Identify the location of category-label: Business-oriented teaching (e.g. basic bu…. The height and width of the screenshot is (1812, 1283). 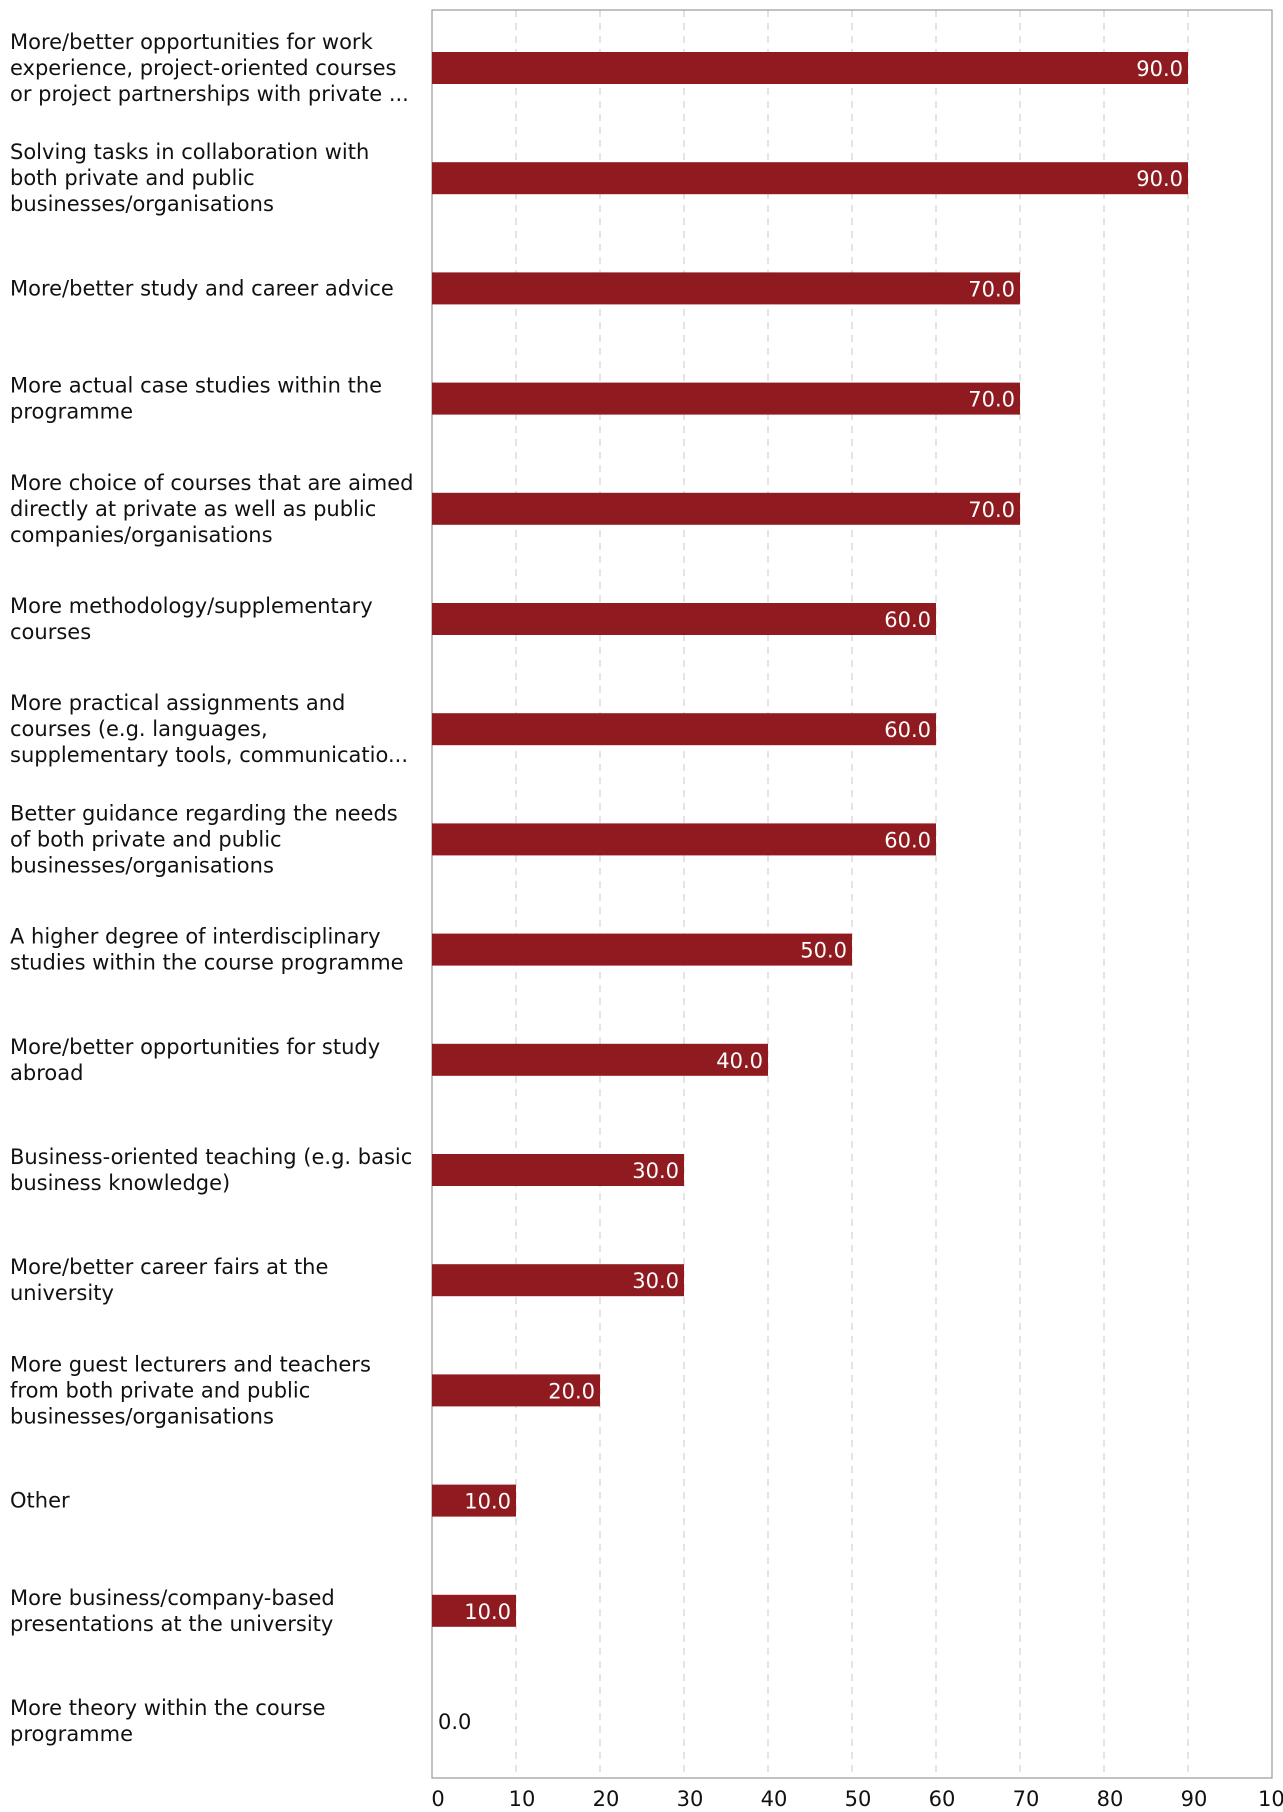
(211, 1170).